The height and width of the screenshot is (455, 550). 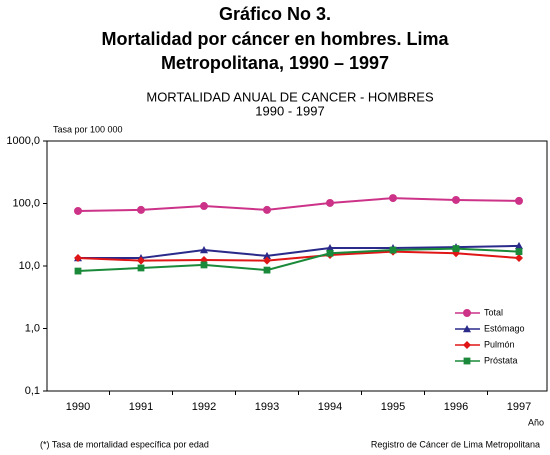 What do you see at coordinates (499, 344) in the screenshot?
I see `legend-label: Pulmón` at bounding box center [499, 344].